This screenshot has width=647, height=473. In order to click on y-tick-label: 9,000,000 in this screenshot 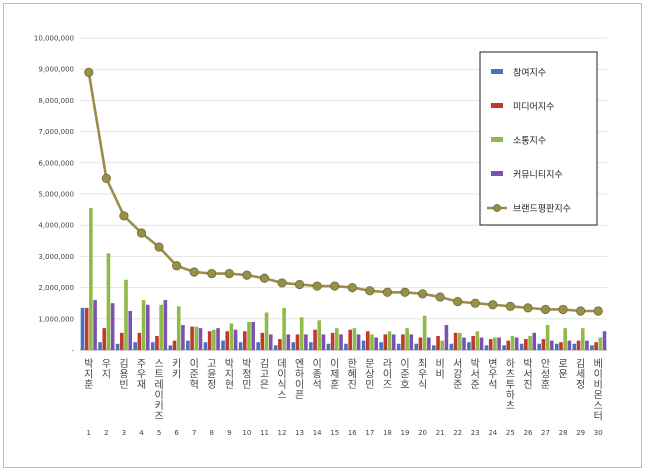, I will do `click(56, 70)`.